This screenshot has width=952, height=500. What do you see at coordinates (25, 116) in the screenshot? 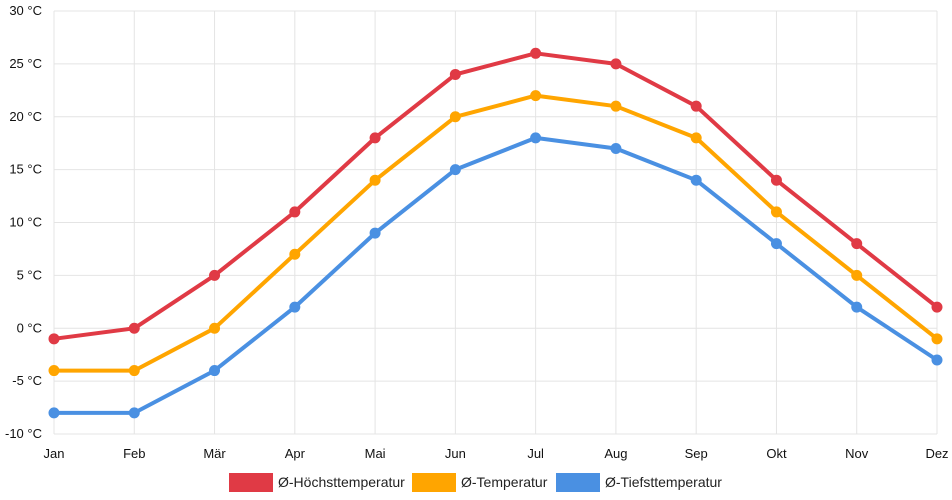
I see `y-tick-label: 20 °C` at bounding box center [25, 116].